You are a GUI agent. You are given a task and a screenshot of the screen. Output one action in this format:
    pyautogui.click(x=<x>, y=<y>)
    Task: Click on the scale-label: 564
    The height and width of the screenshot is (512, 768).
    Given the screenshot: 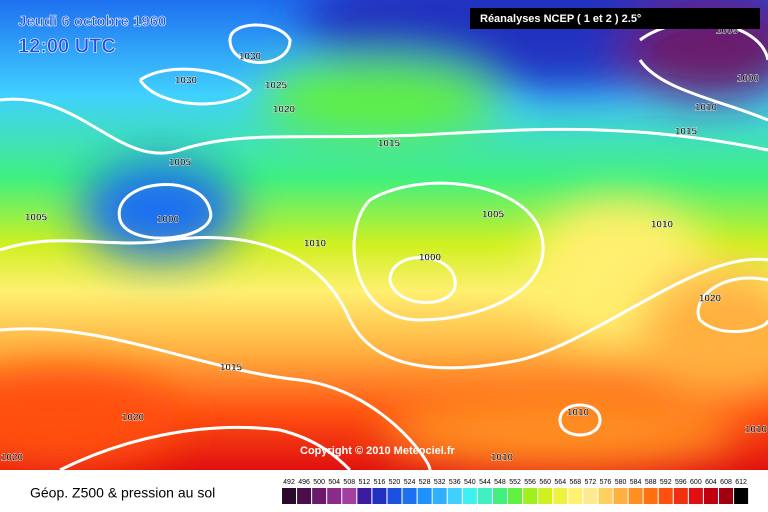 What is the action you would take?
    pyautogui.click(x=560, y=482)
    